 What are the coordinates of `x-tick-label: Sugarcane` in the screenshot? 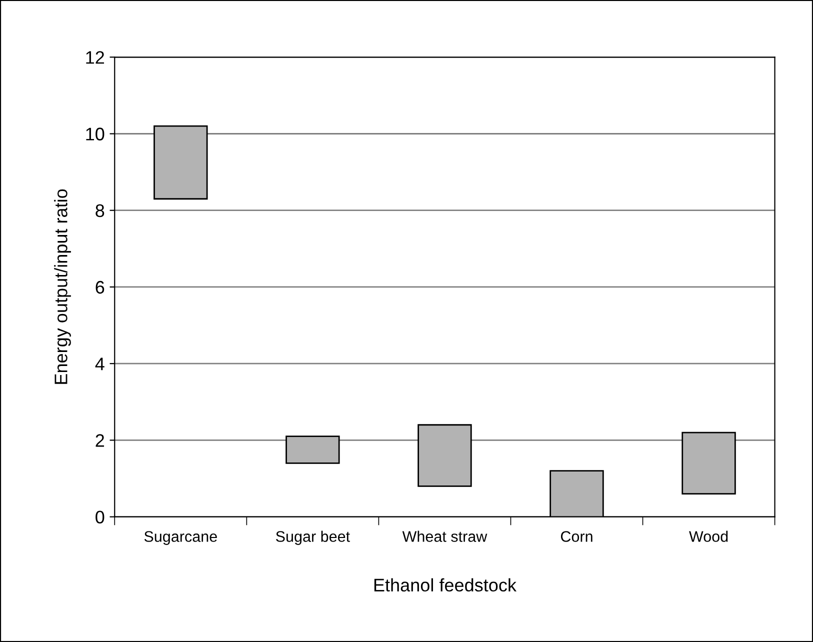 It's located at (180, 538).